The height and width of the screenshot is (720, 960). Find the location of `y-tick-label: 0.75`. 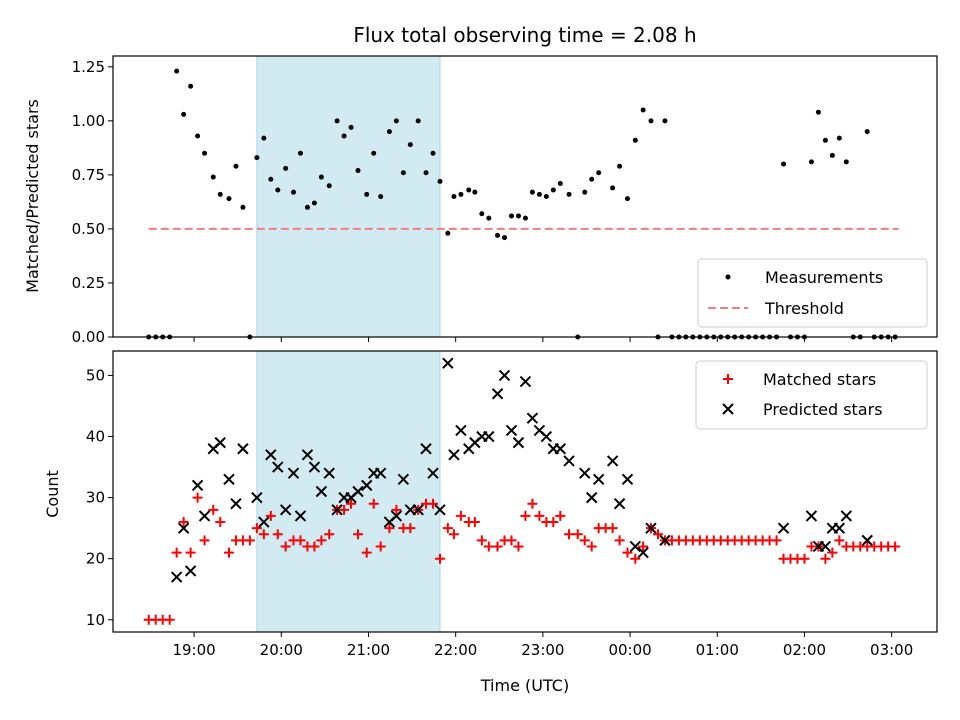

y-tick-label: 0.75 is located at coordinates (88, 175).